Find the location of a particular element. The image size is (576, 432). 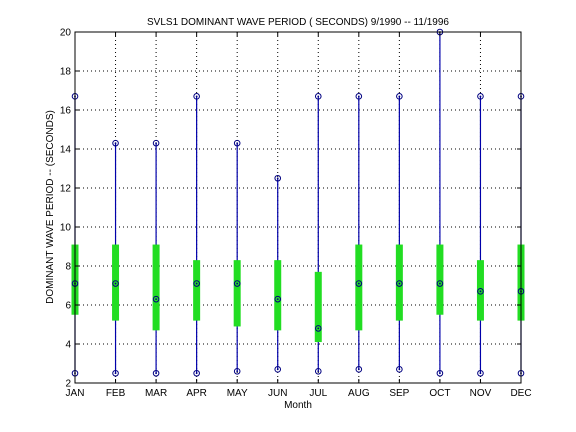

median-marker-jul is located at coordinates (318, 328).